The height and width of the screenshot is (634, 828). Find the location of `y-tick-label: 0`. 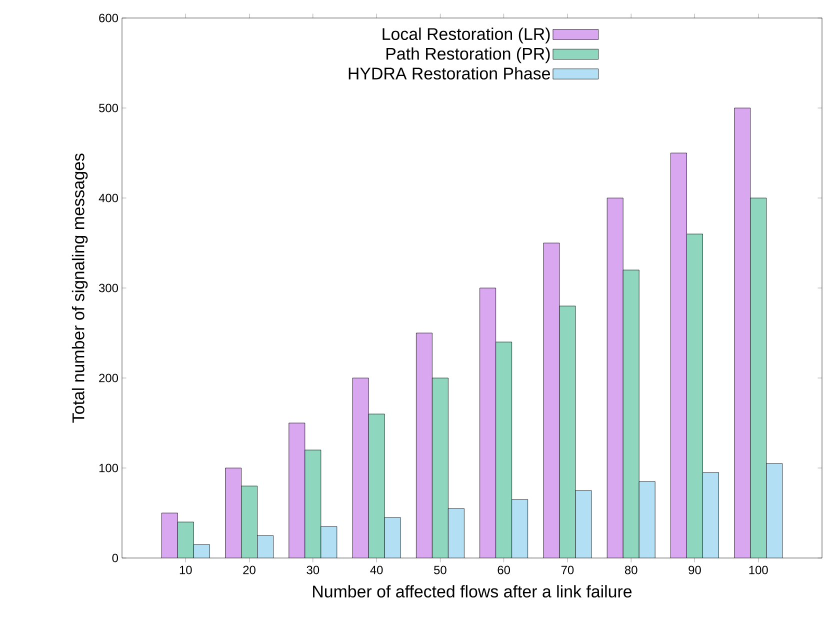

y-tick-label: 0 is located at coordinates (115, 558).